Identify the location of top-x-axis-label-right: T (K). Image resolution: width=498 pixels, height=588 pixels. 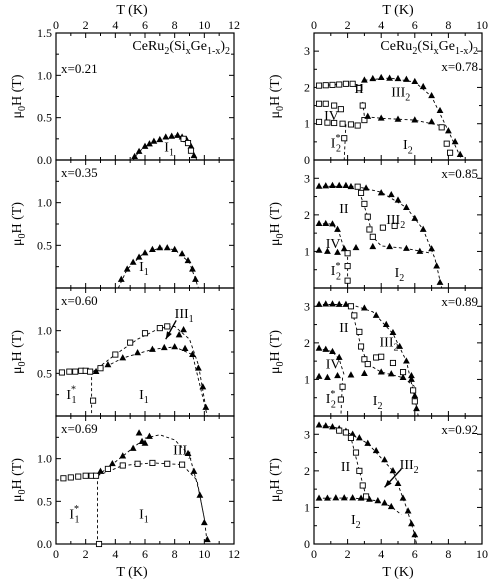
(398, 10).